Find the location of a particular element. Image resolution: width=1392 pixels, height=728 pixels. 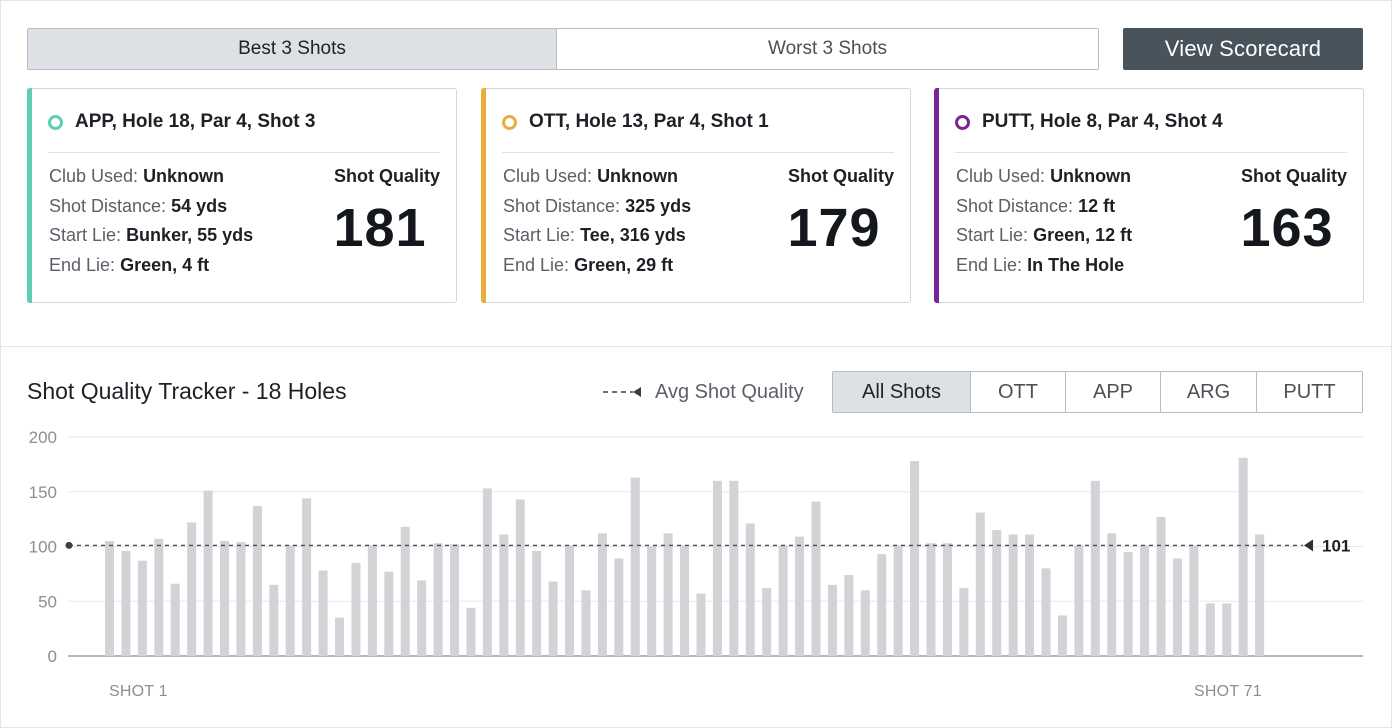

section-divider is located at coordinates (696, 346).